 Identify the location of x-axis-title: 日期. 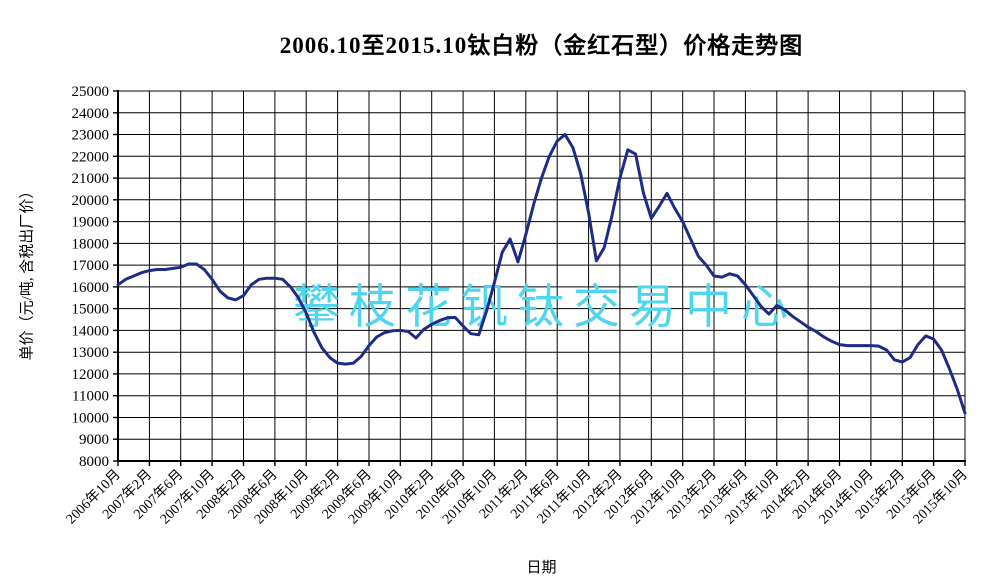
(541, 568).